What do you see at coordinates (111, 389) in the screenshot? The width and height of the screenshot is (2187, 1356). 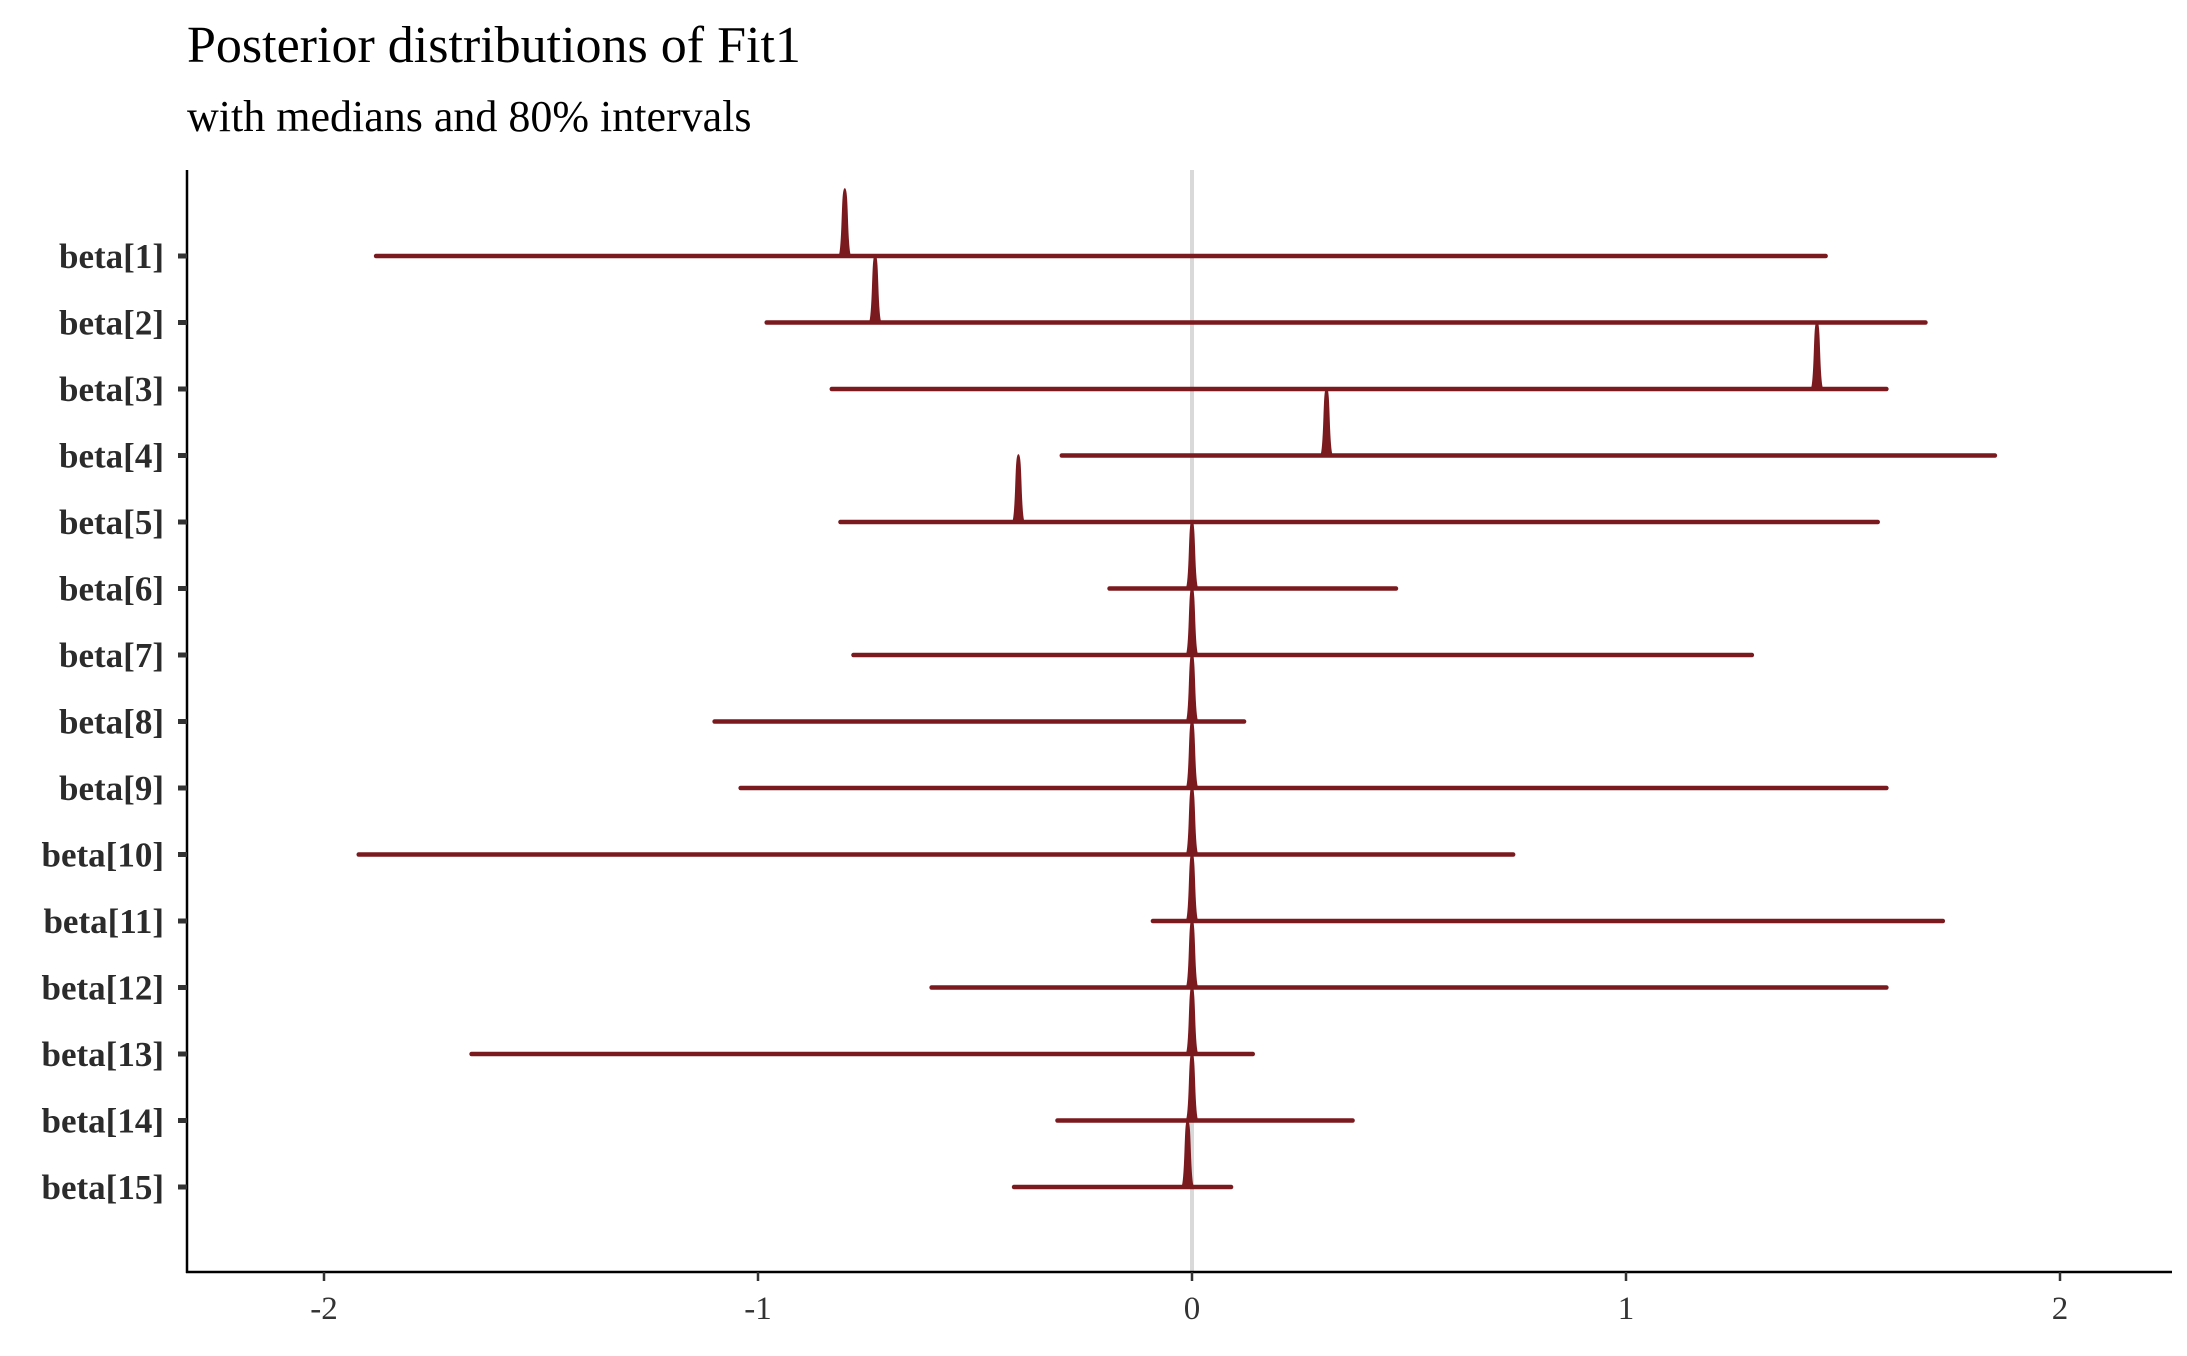 I see `parameter-label: beta[3]` at bounding box center [111, 389].